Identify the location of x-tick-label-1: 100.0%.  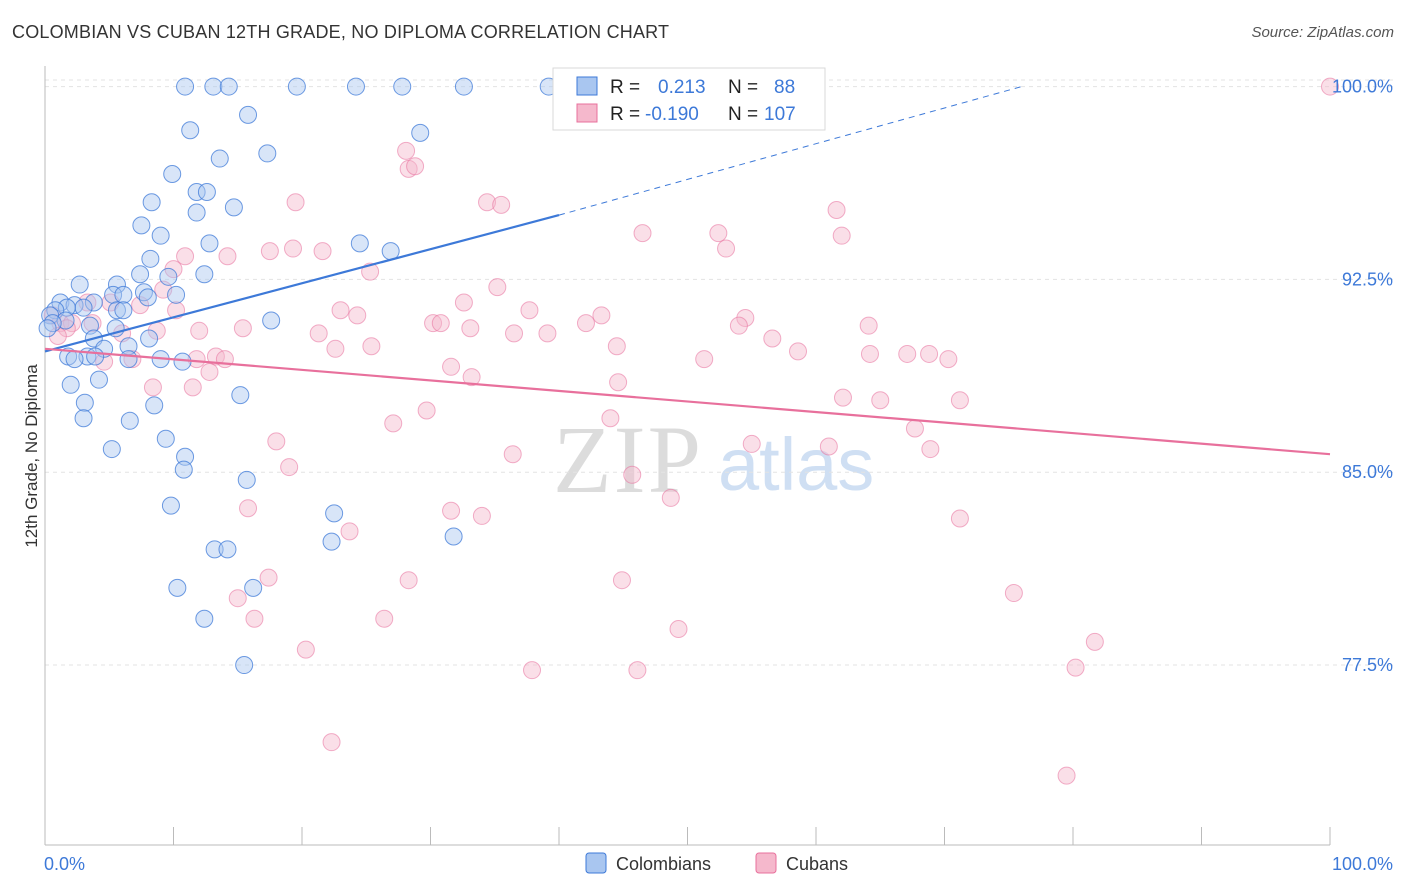
(1362, 864).